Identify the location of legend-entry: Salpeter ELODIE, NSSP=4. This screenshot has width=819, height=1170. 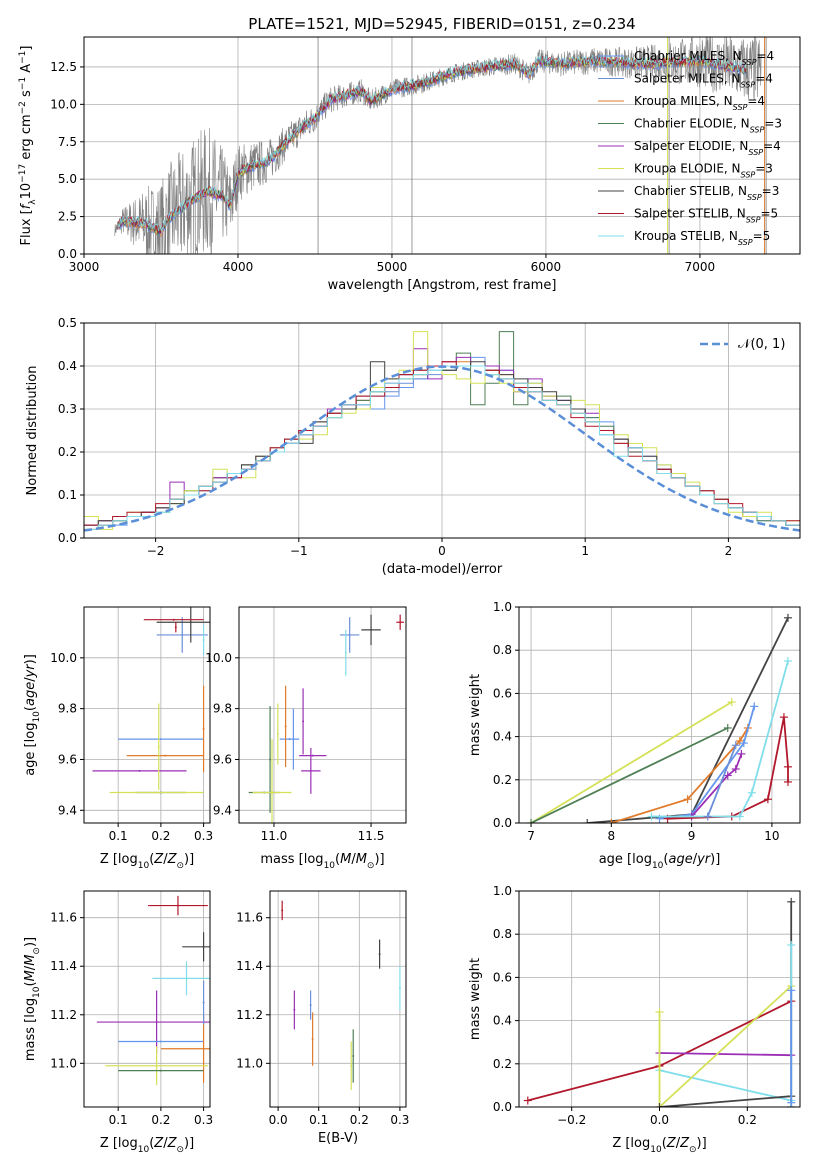
(707, 148).